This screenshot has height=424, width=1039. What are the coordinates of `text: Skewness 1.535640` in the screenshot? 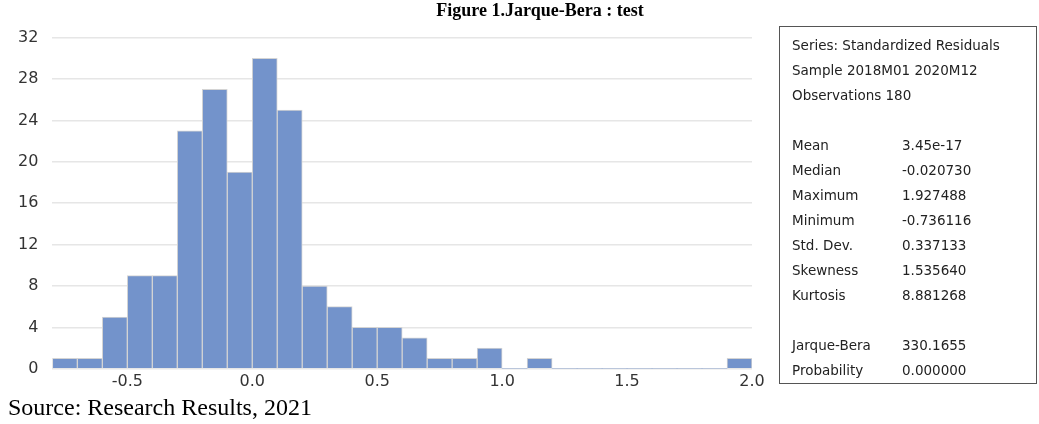 It's located at (879, 270).